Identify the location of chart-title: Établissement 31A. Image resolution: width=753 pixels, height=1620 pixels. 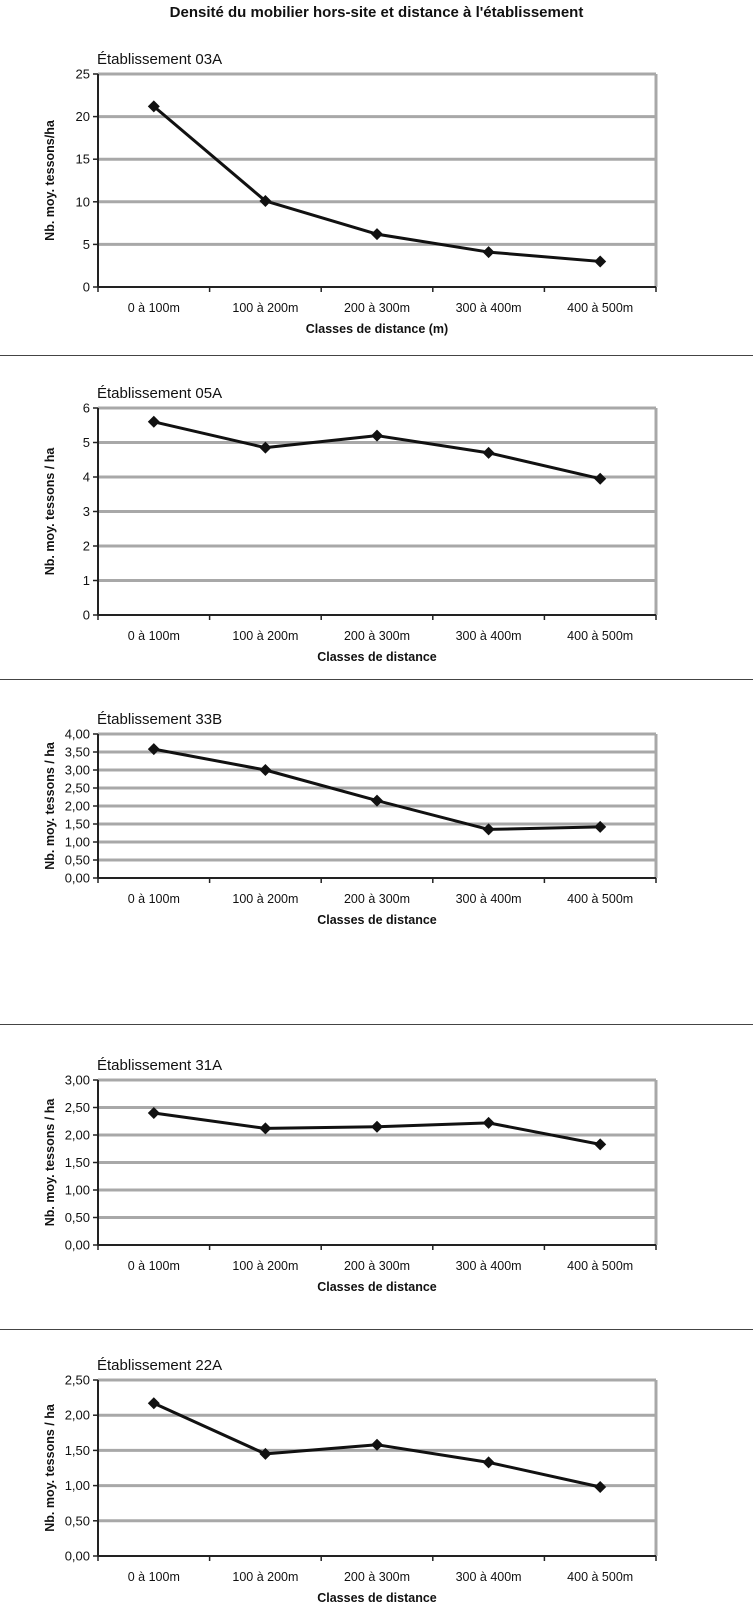
(159, 1065).